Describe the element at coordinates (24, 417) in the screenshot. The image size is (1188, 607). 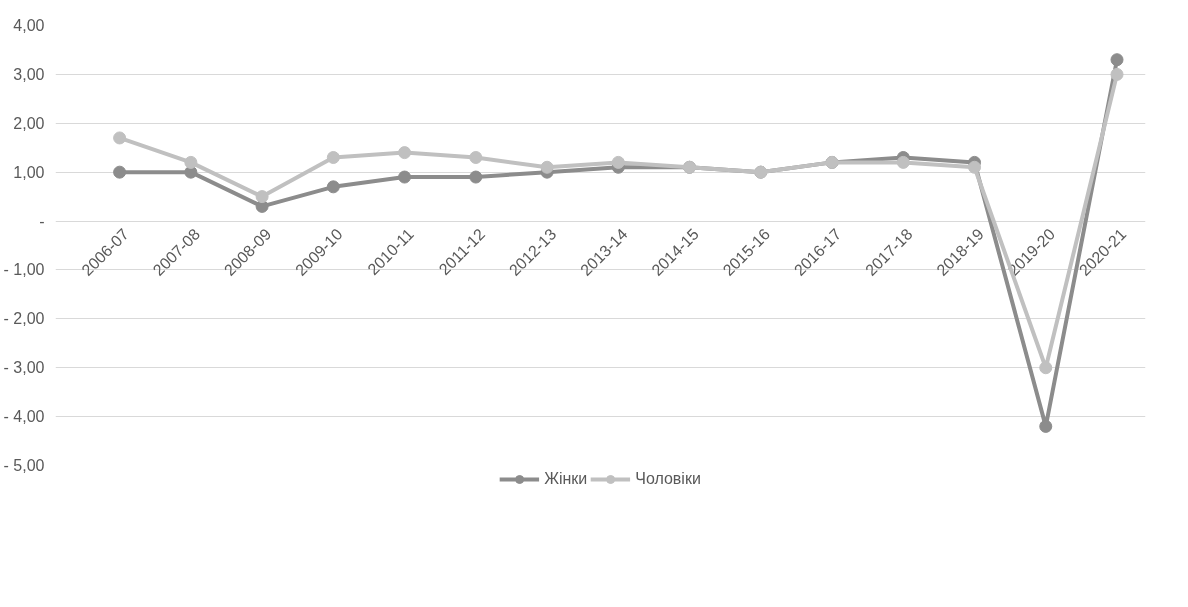
I see `y-tick-label: - 4,00` at that location.